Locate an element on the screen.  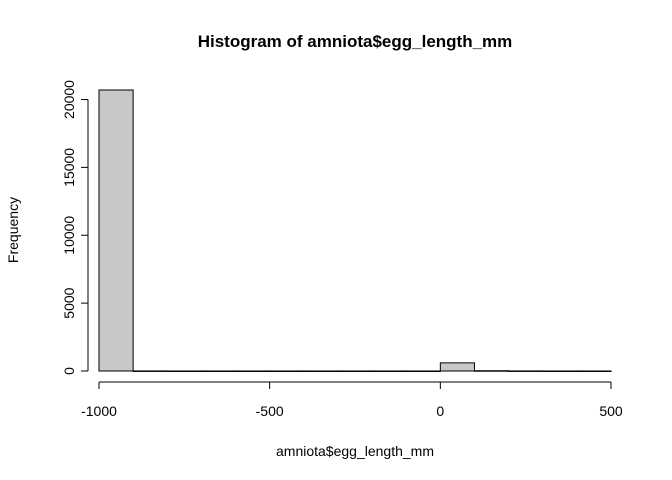
y-axis-label: Frequency is located at coordinates (13, 230).